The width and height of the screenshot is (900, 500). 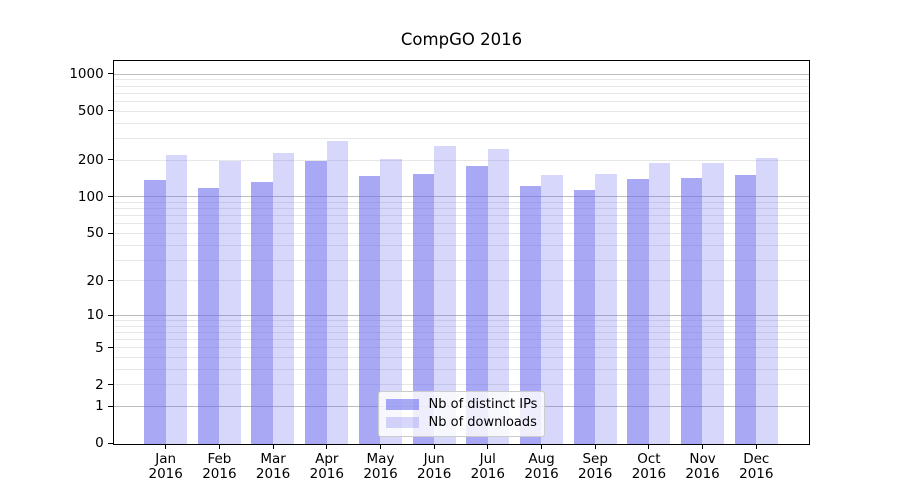 I want to click on x-tick-label-dec: Dec 2016, so click(x=756, y=467).